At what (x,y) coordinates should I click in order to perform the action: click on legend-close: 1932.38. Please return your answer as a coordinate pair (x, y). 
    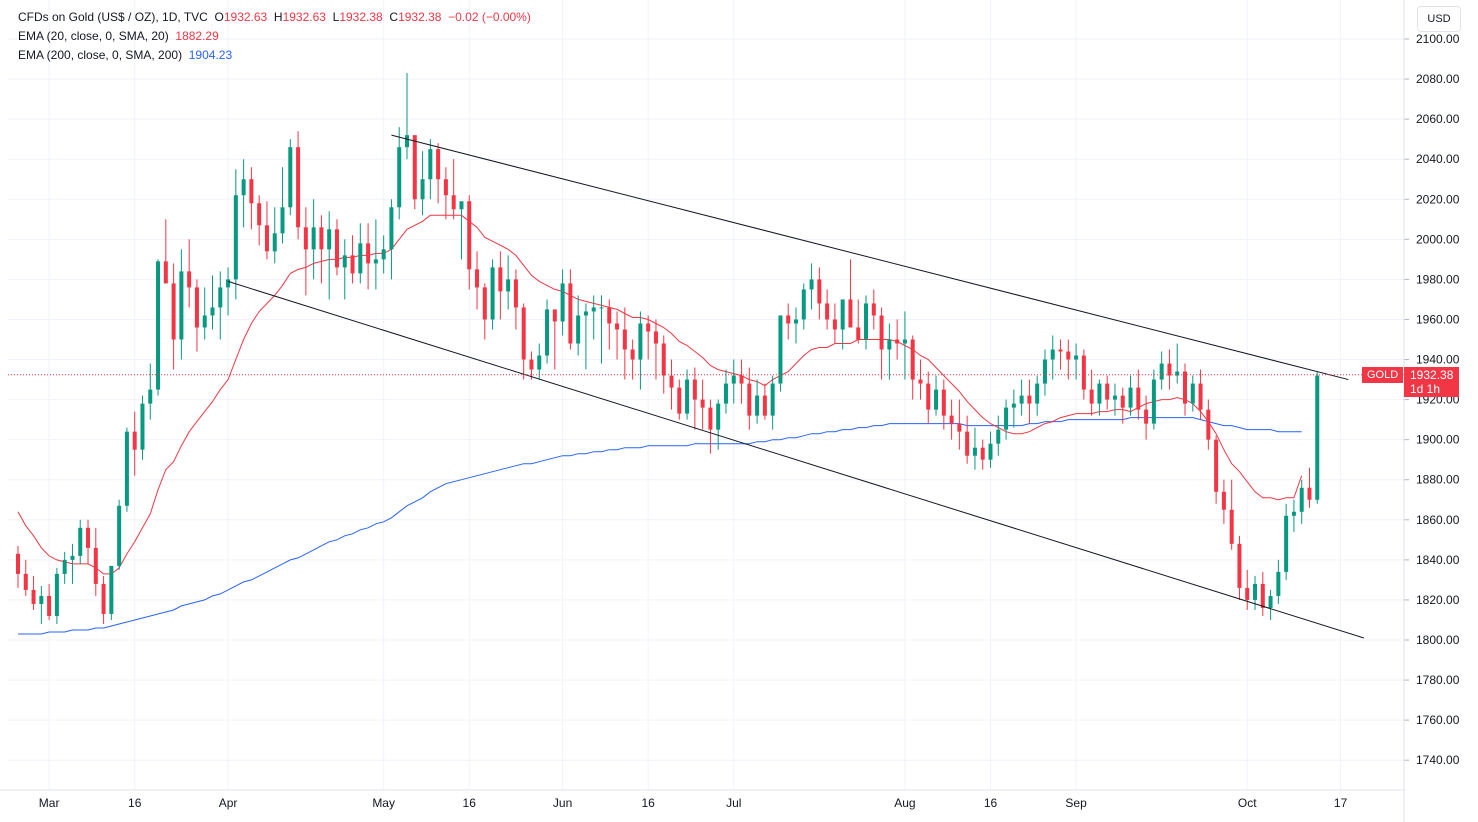
    Looking at the image, I should click on (420, 17).